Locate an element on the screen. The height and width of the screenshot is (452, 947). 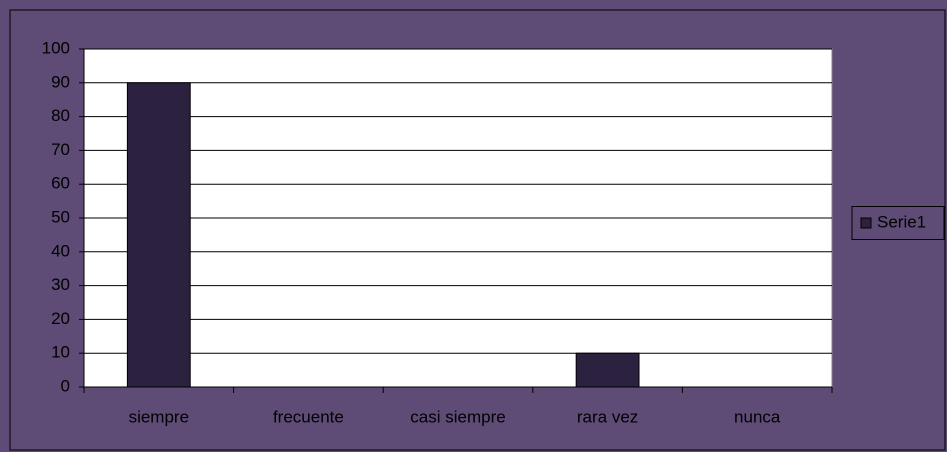
legend-swatch is located at coordinates (866, 223).